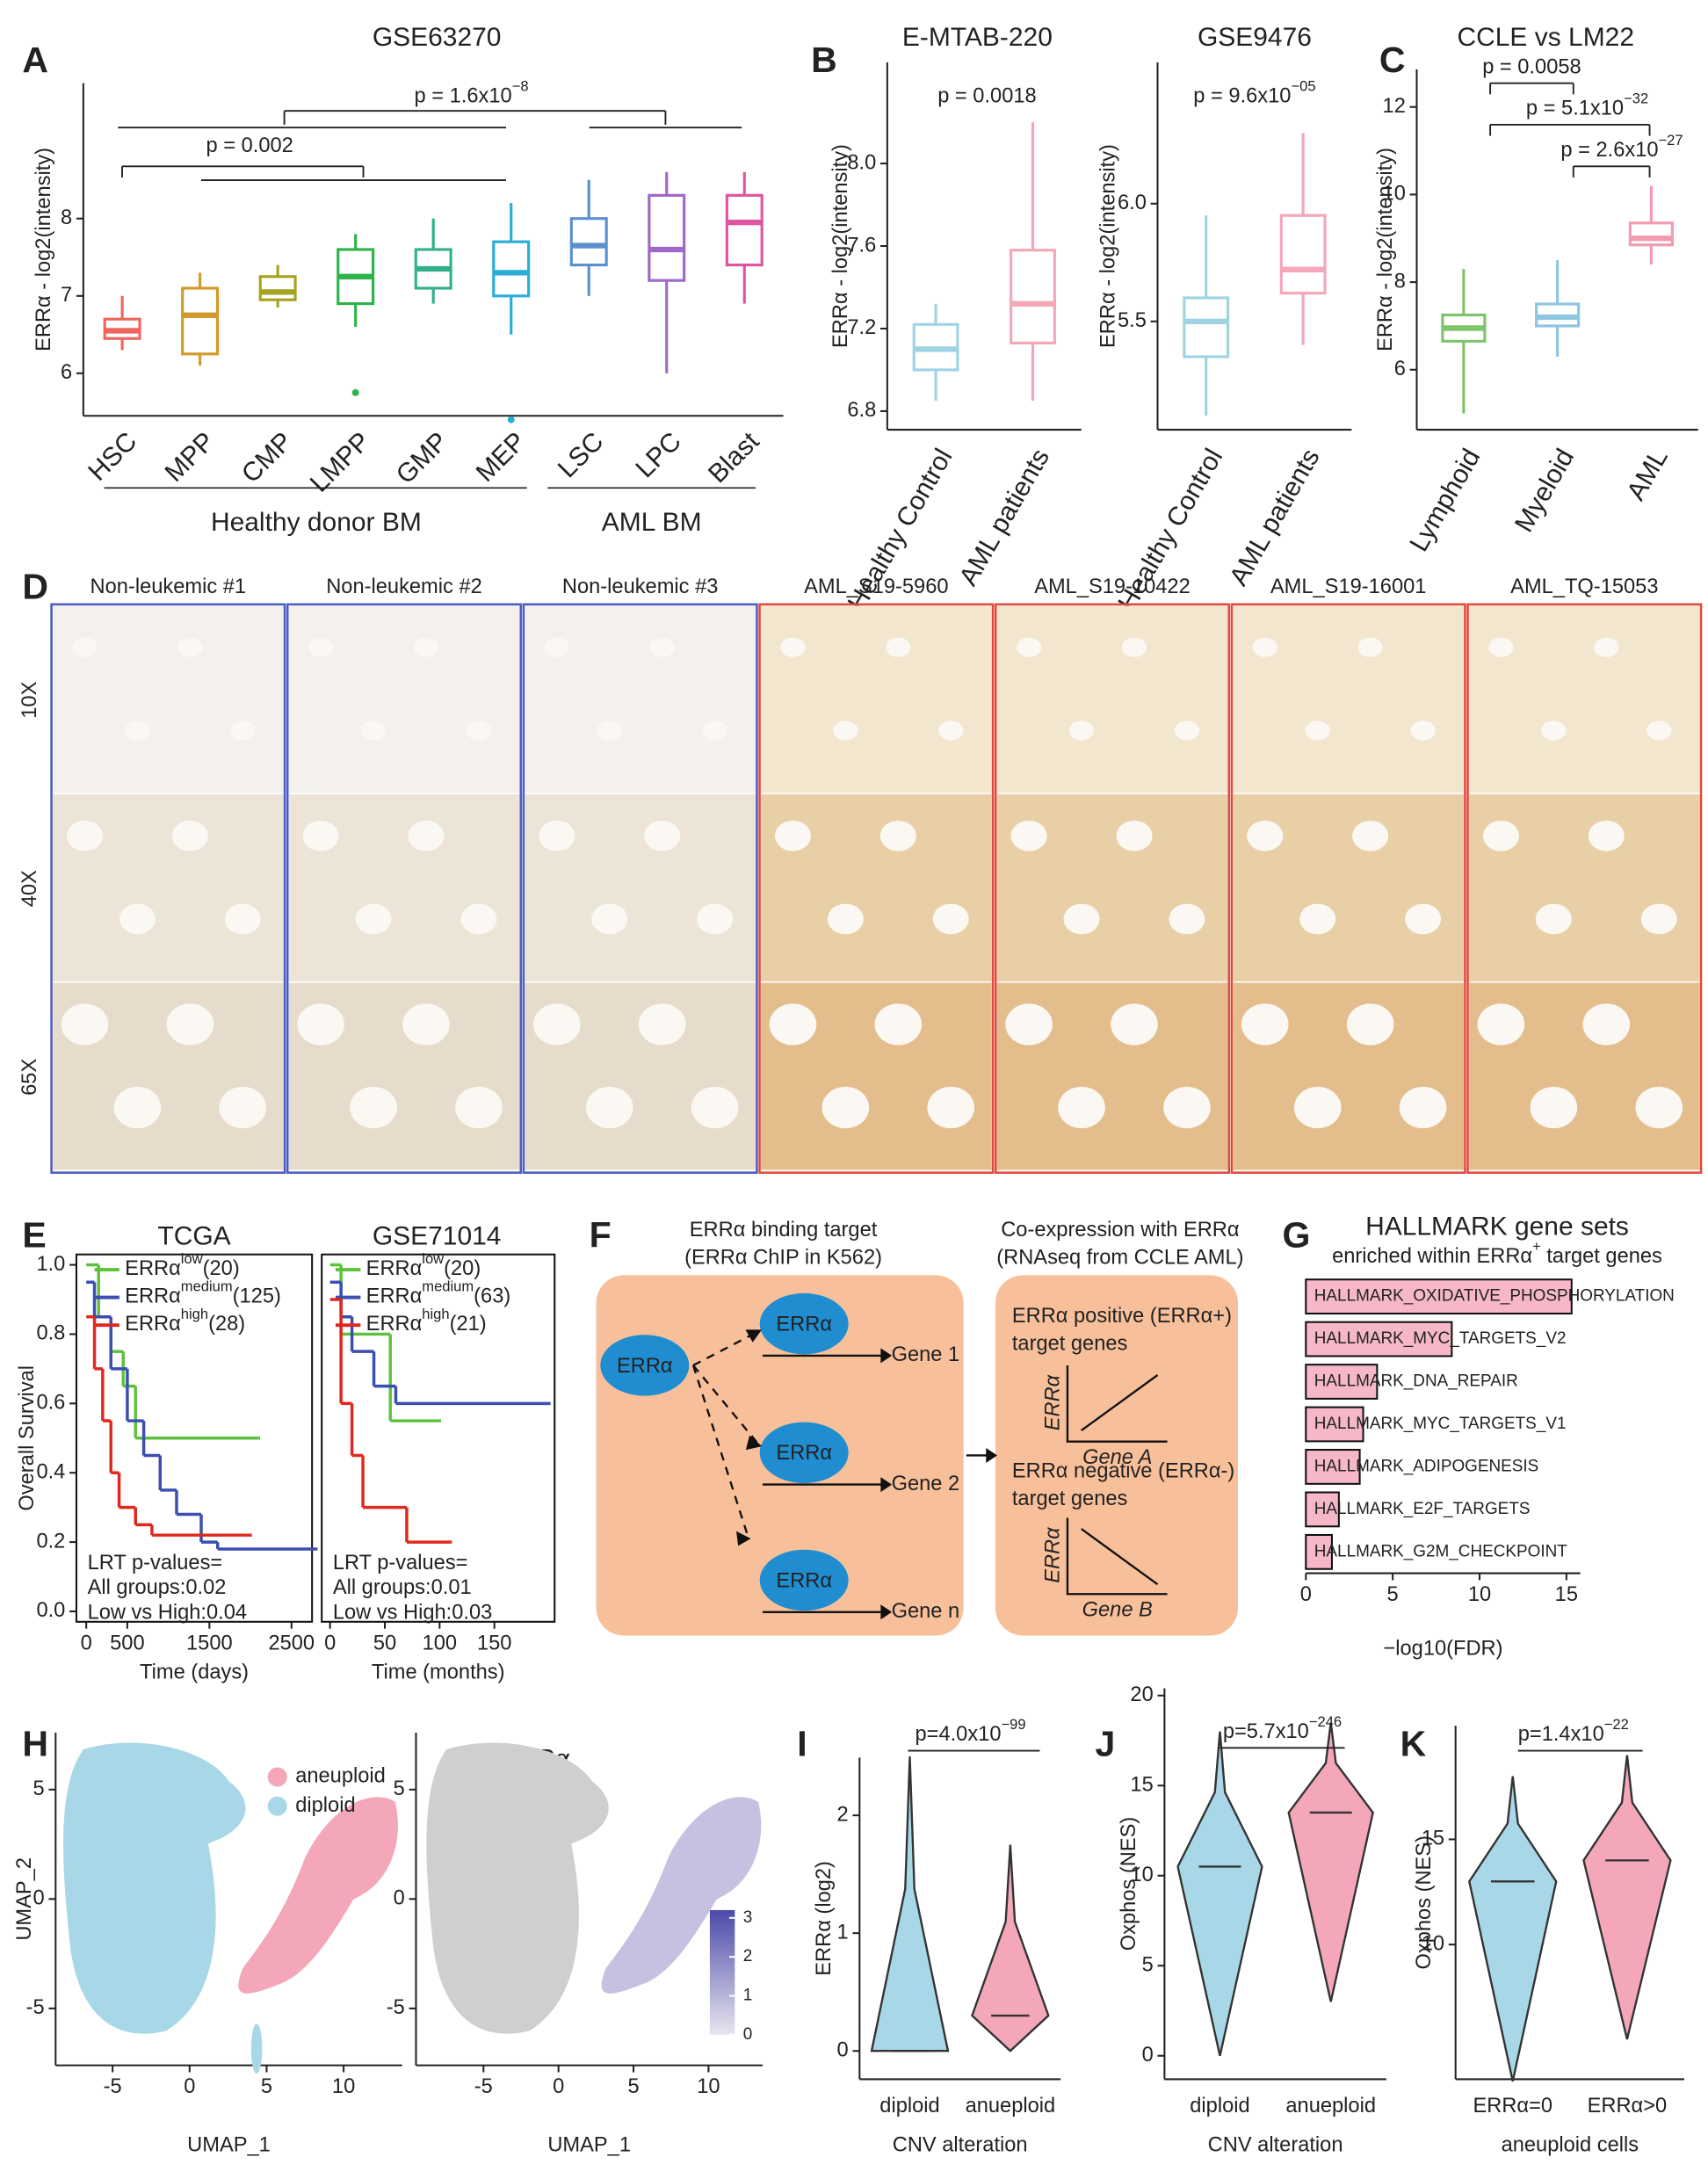 The height and width of the screenshot is (2179, 1708). I want to click on legend-label-part: high, so click(435, 1315).